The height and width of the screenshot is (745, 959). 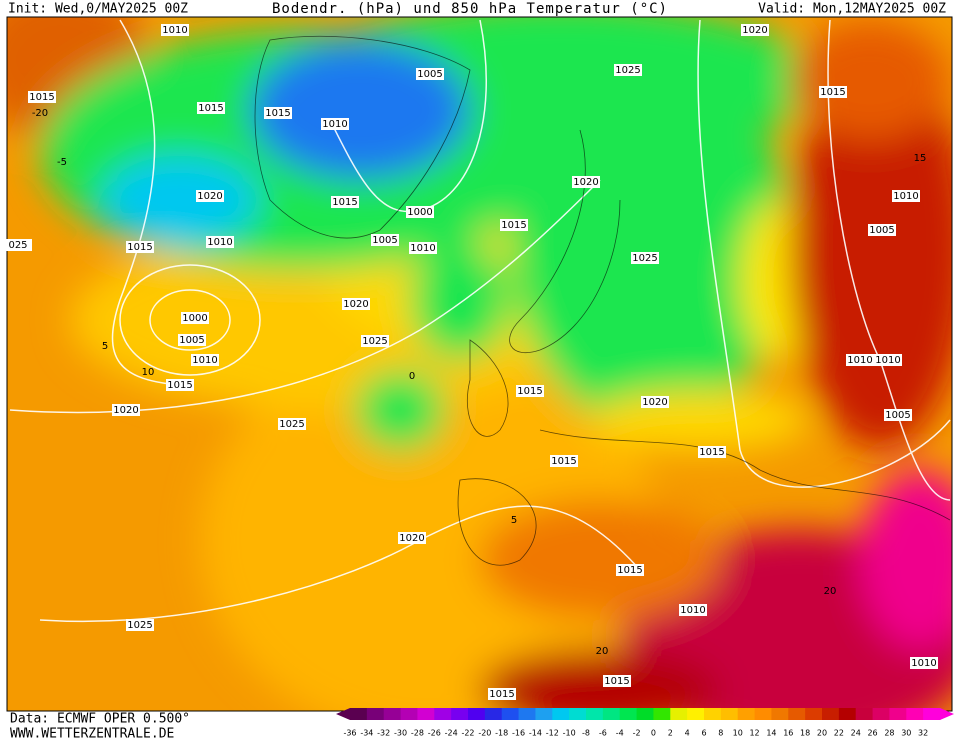 What do you see at coordinates (653, 733) in the screenshot?
I see `colorbar-label: 0` at bounding box center [653, 733].